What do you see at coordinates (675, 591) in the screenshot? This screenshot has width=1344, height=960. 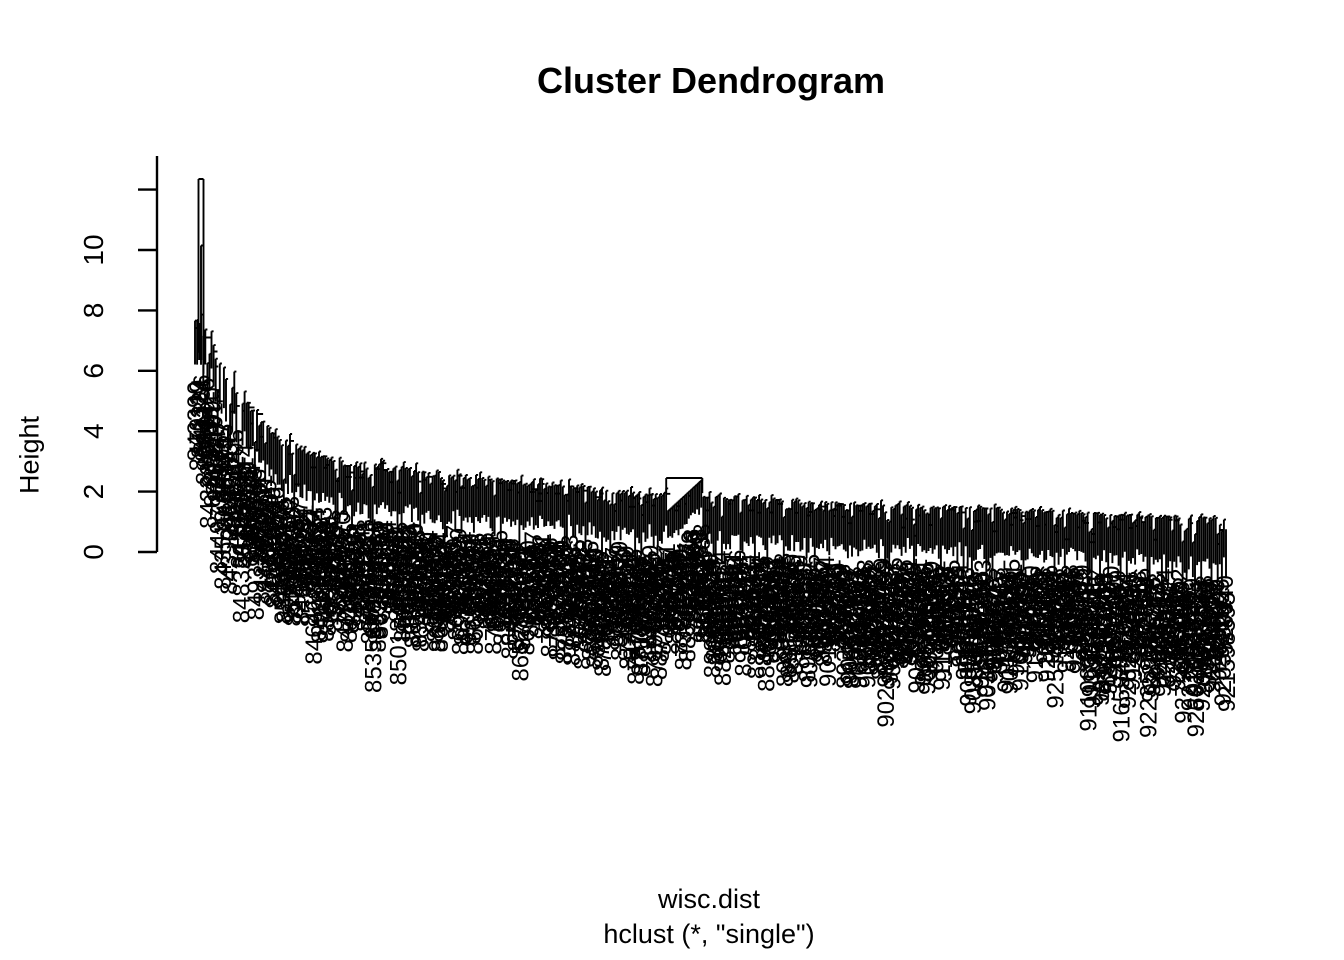 I see `leaf-label: 872334` at bounding box center [675, 591].